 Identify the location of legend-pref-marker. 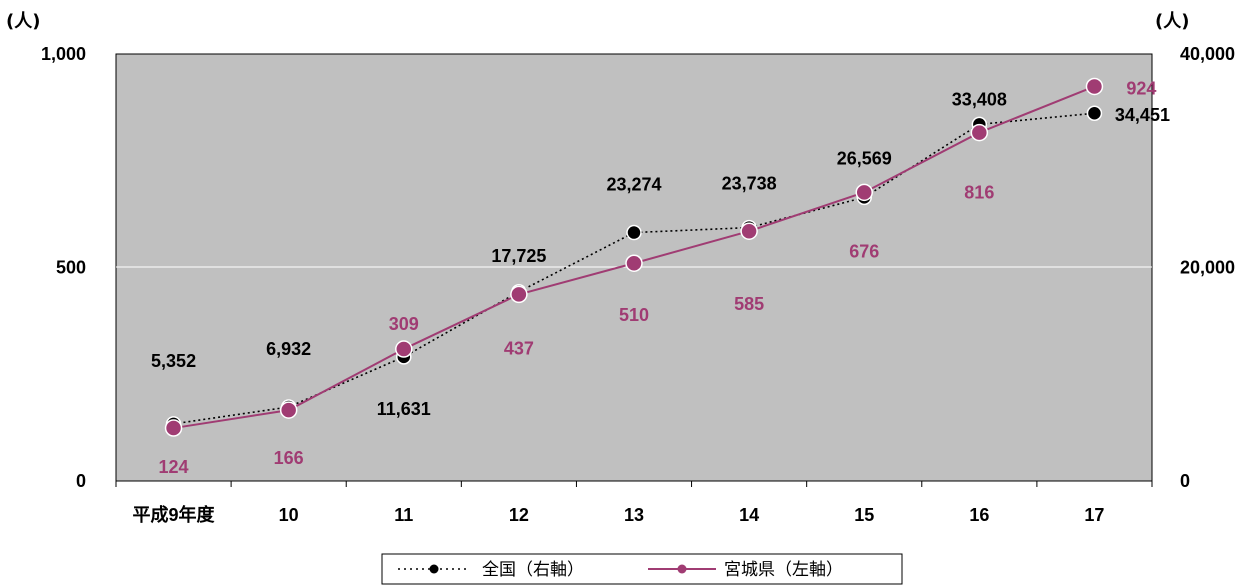
(682, 569).